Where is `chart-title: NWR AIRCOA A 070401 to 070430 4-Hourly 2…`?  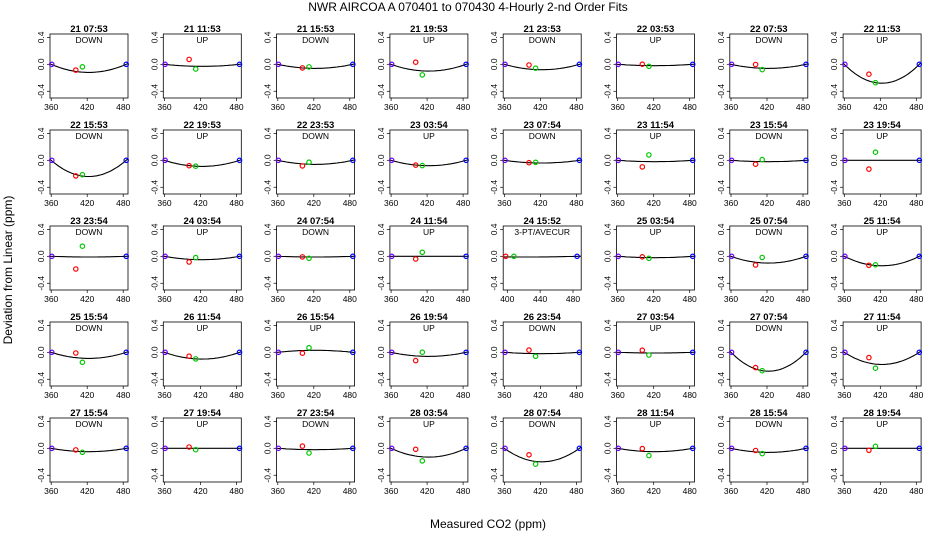 chart-title: NWR AIRCOA A 070401 to 070430 4-Hourly 2… is located at coordinates (468, 7).